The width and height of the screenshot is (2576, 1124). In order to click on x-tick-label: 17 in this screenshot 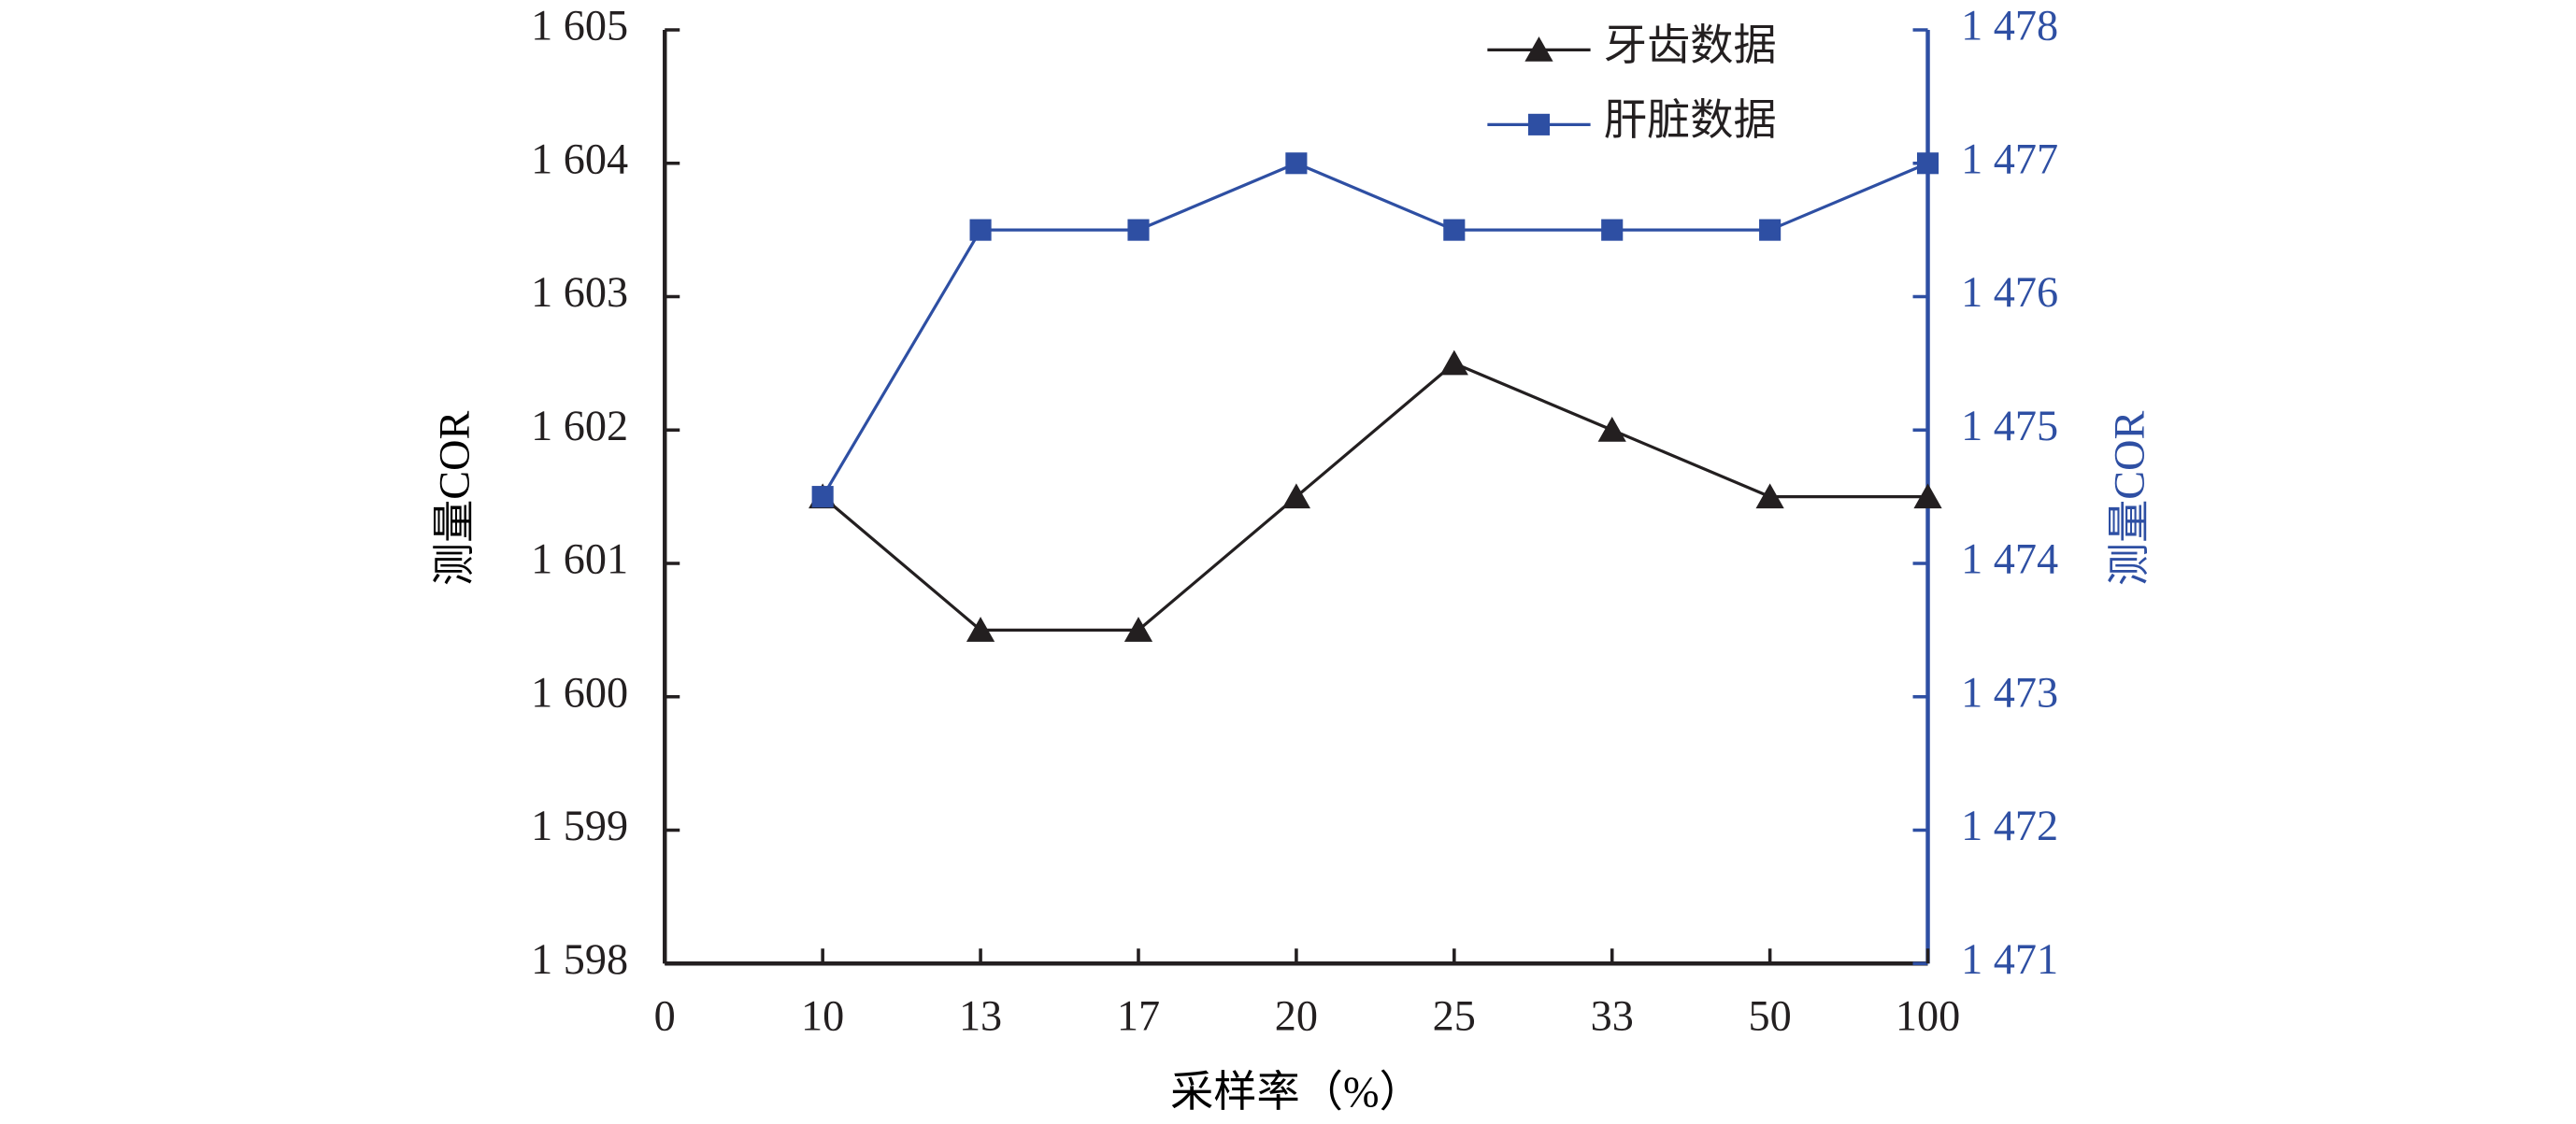, I will do `click(1138, 1015)`.